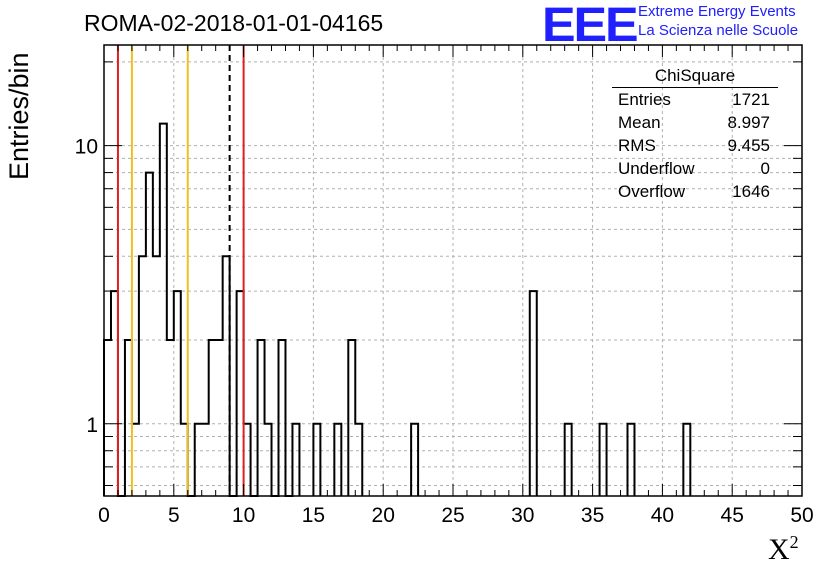  I want to click on x-axis-label-text: X, so click(779, 549).